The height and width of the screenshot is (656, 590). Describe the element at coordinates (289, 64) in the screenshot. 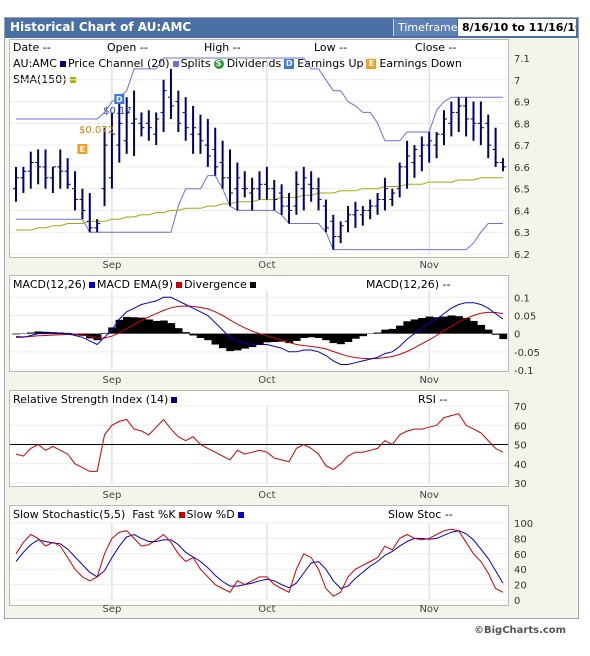

I see `earnings-up-icon: D` at that location.